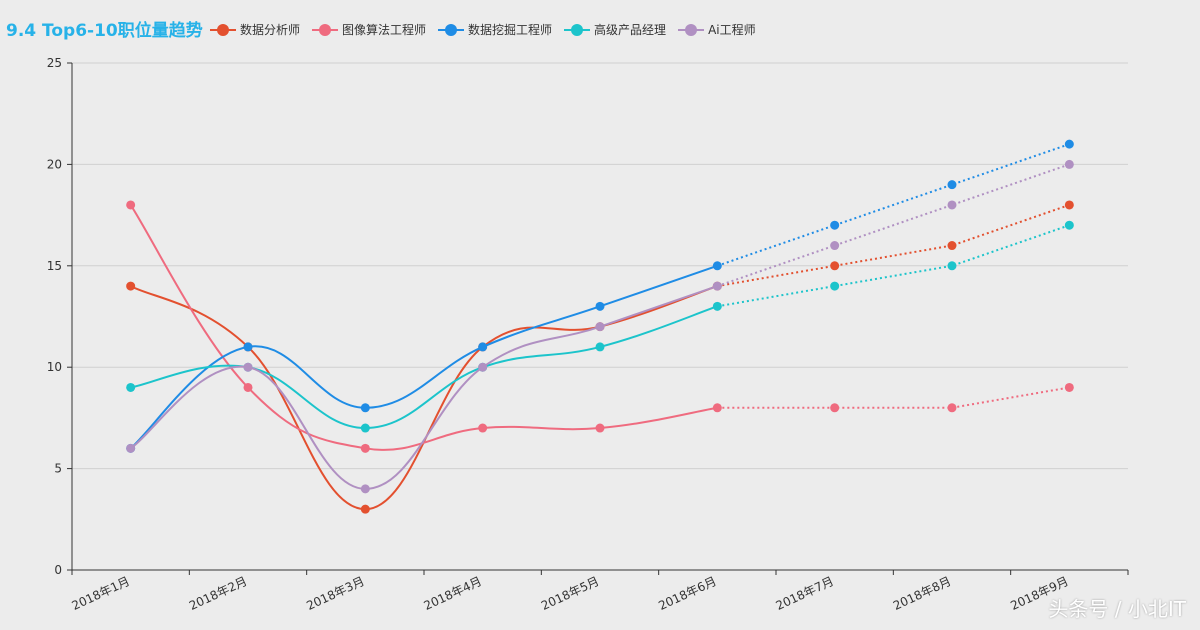 This screenshot has height=630, width=1200. What do you see at coordinates (218, 593) in the screenshot?
I see `x-tick-label: 2018年2月` at bounding box center [218, 593].